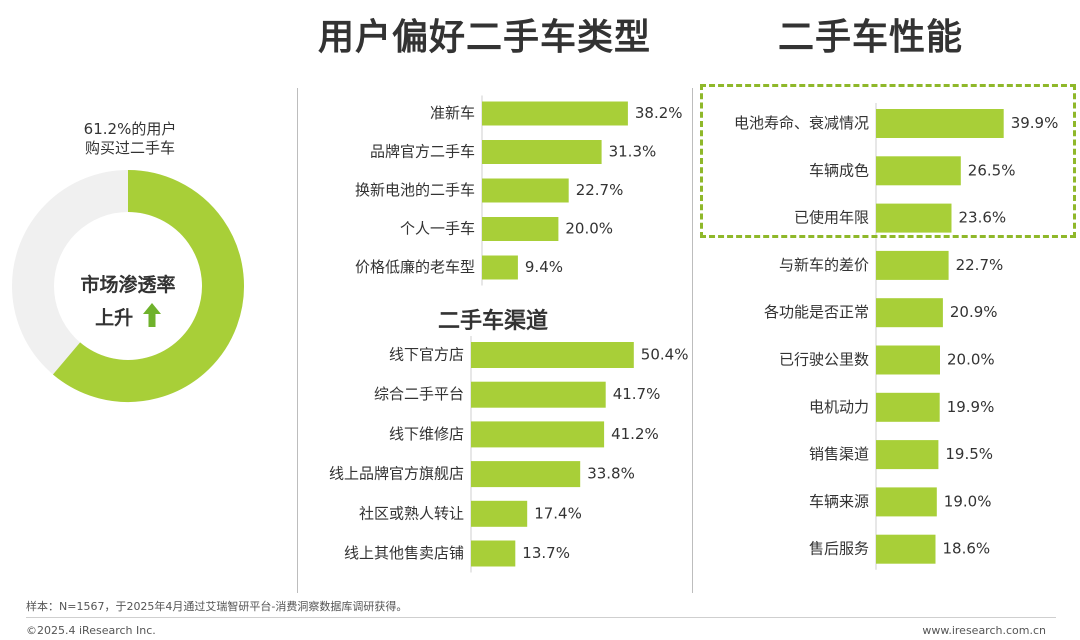 The width and height of the screenshot is (1080, 640). What do you see at coordinates (980, 265) in the screenshot?
I see `chart-3-value-label-4: 22.7%` at bounding box center [980, 265].